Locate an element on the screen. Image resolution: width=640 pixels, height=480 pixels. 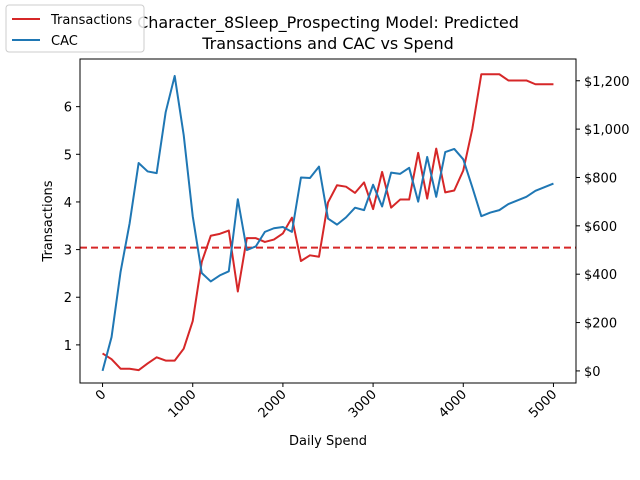
legend-box is located at coordinates (75, 28).